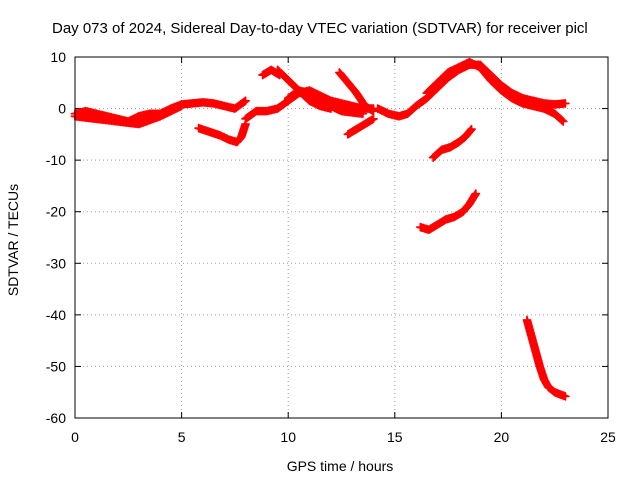  What do you see at coordinates (56, 263) in the screenshot?
I see `y-tick-label: -30` at bounding box center [56, 263].